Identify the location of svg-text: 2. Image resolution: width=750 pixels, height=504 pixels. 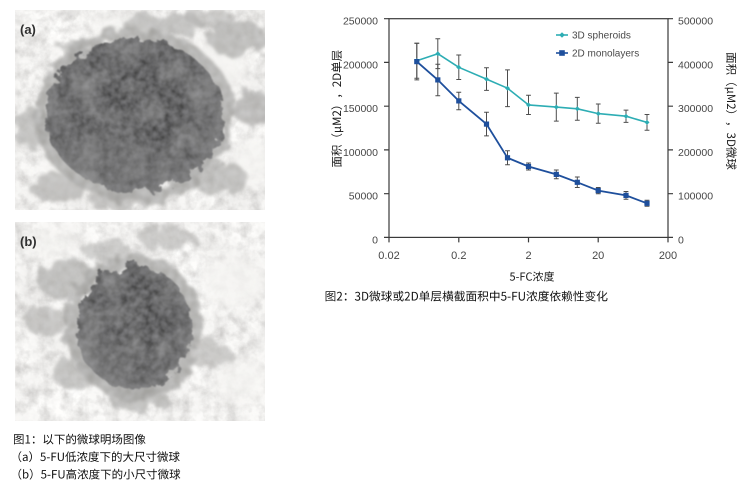
(528, 256).